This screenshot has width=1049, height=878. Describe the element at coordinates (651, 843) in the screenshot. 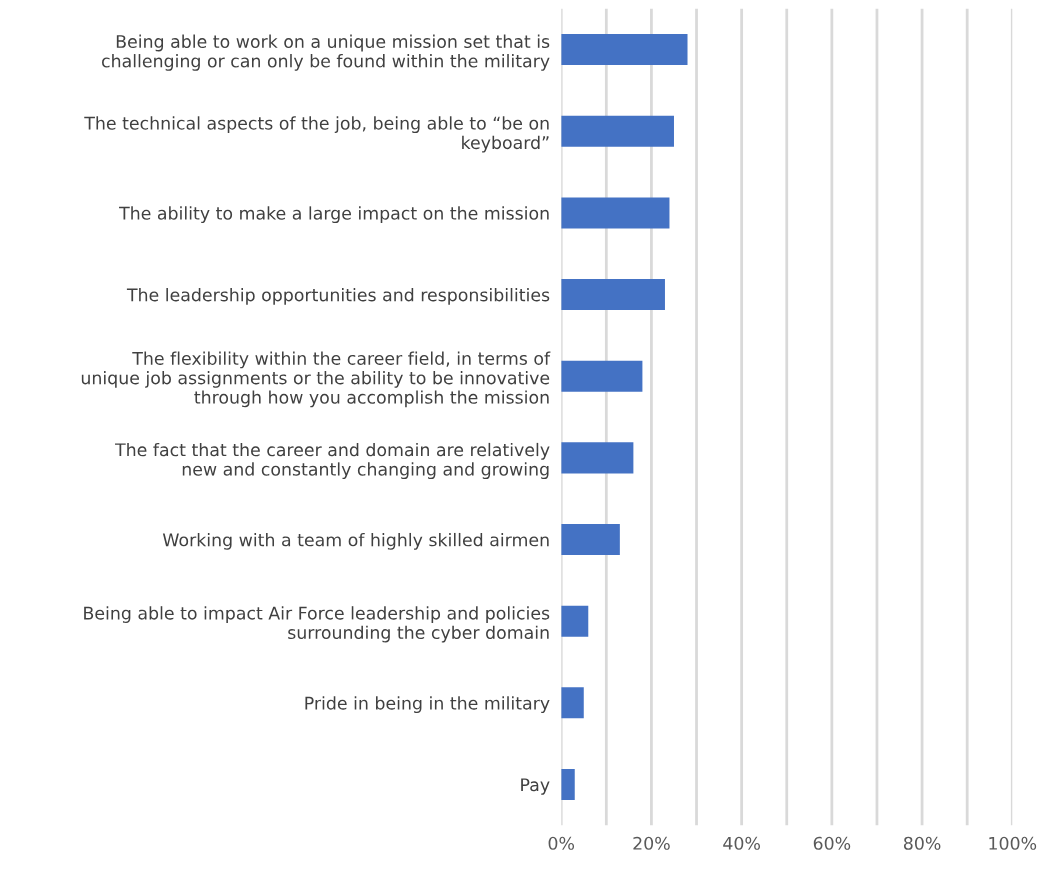

I see `x-tick-label: 20%` at that location.